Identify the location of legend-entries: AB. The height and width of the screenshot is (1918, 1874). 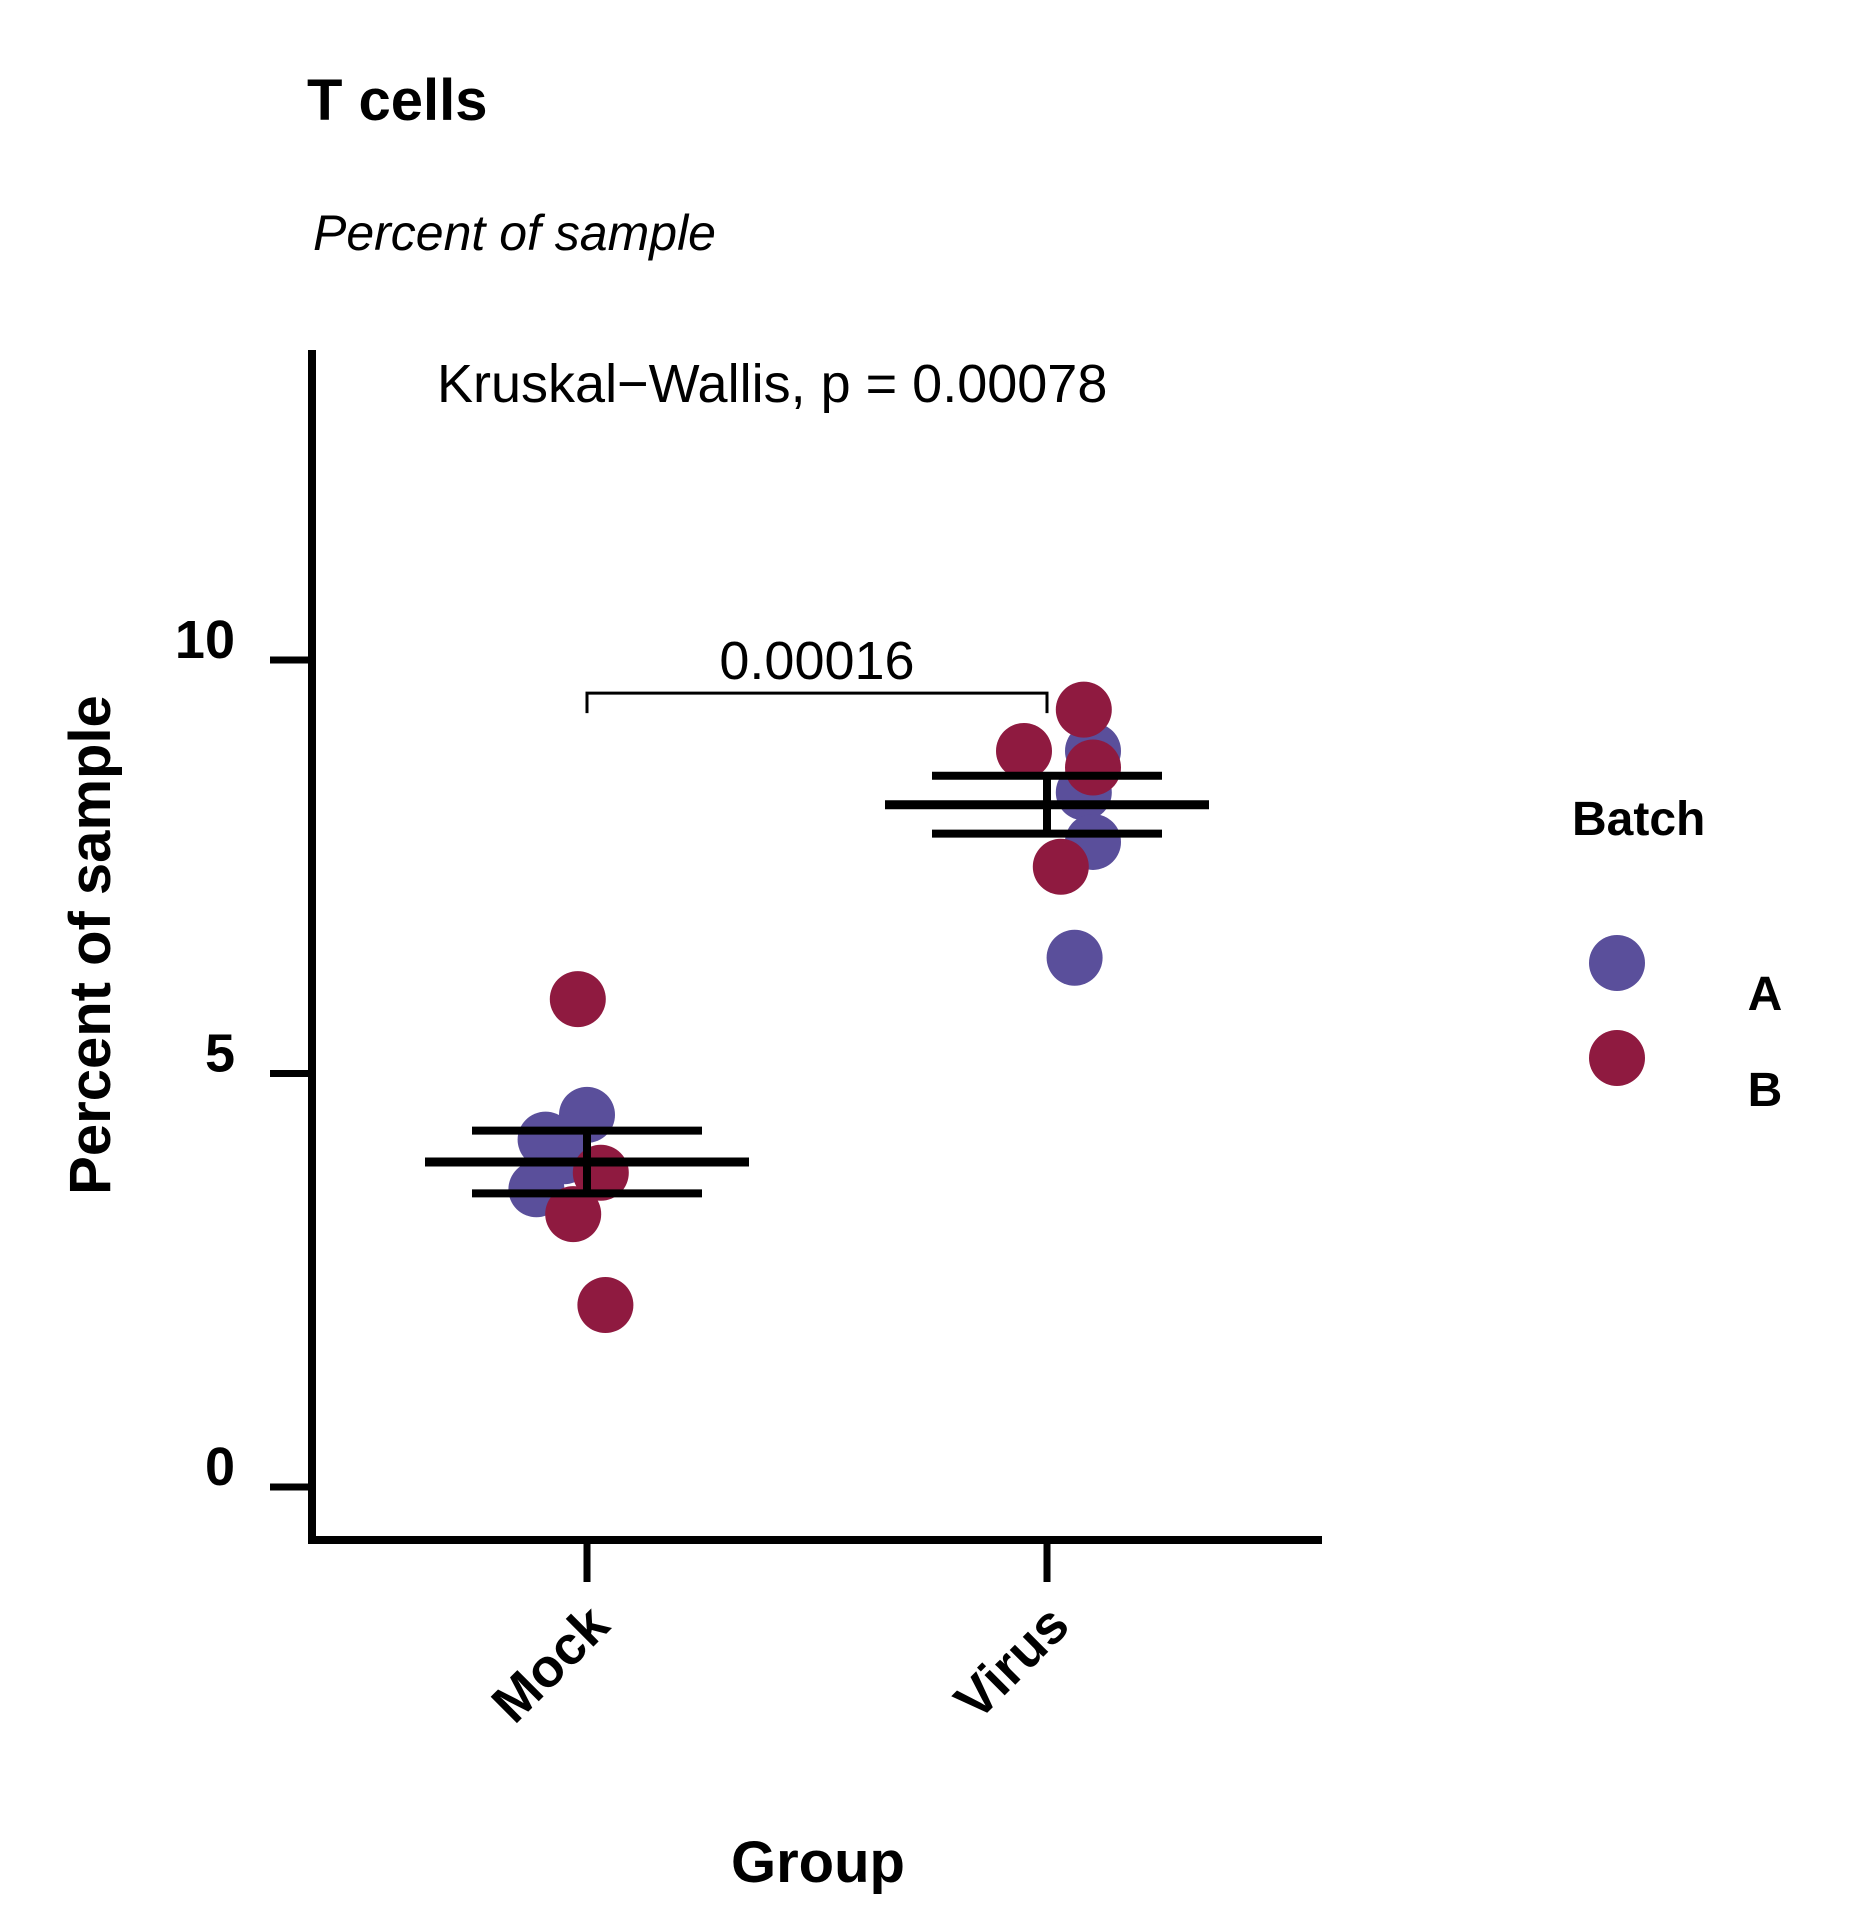
(1685, 1026).